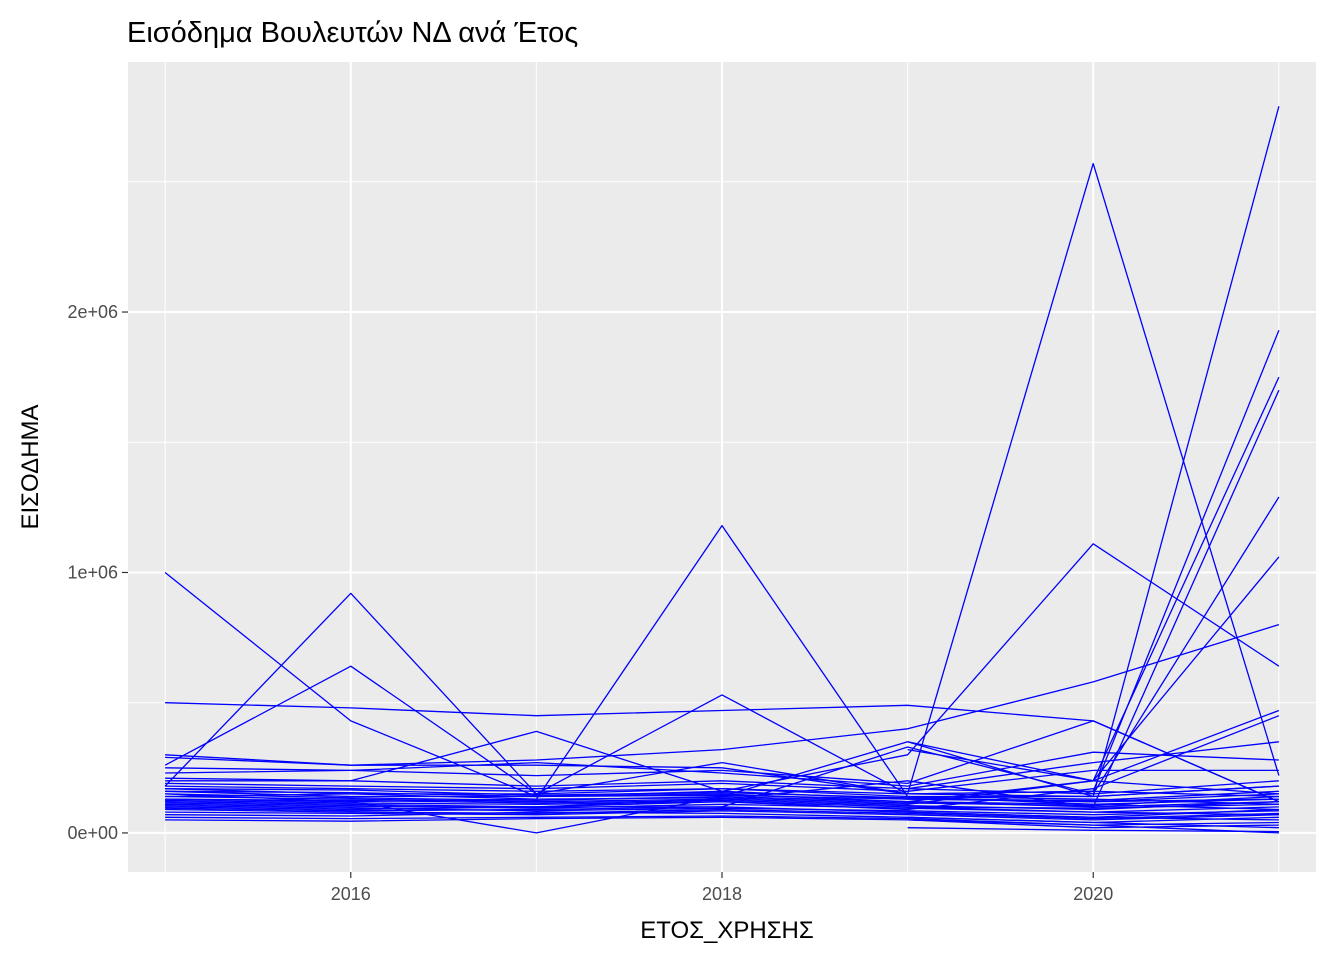 This screenshot has width=1344, height=960. Describe the element at coordinates (726, 930) in the screenshot. I see `x-axis-title: ΕΤΟΣ_ΧΡΗΣΗΣ` at that location.